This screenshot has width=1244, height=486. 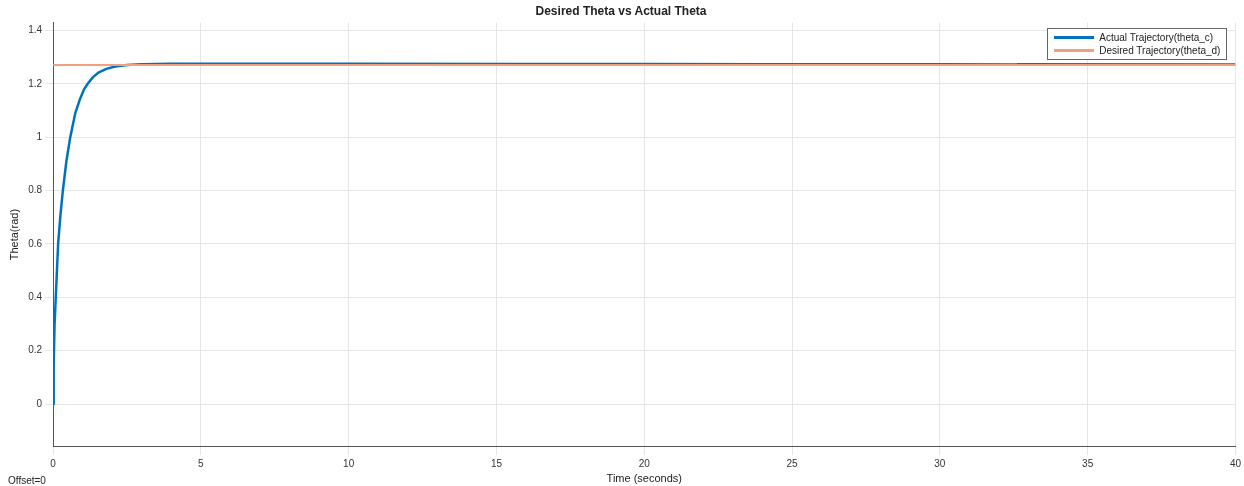 What do you see at coordinates (1088, 463) in the screenshot?
I see `x-tick-label: 35` at bounding box center [1088, 463].